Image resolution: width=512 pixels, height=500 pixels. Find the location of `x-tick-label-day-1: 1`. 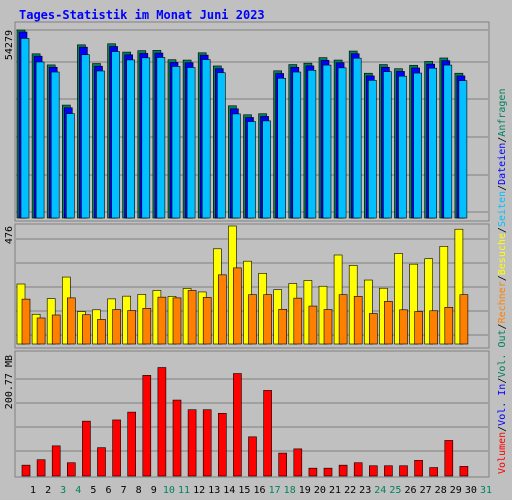

x-tick-label-day-1: 1 is located at coordinates (33, 490).